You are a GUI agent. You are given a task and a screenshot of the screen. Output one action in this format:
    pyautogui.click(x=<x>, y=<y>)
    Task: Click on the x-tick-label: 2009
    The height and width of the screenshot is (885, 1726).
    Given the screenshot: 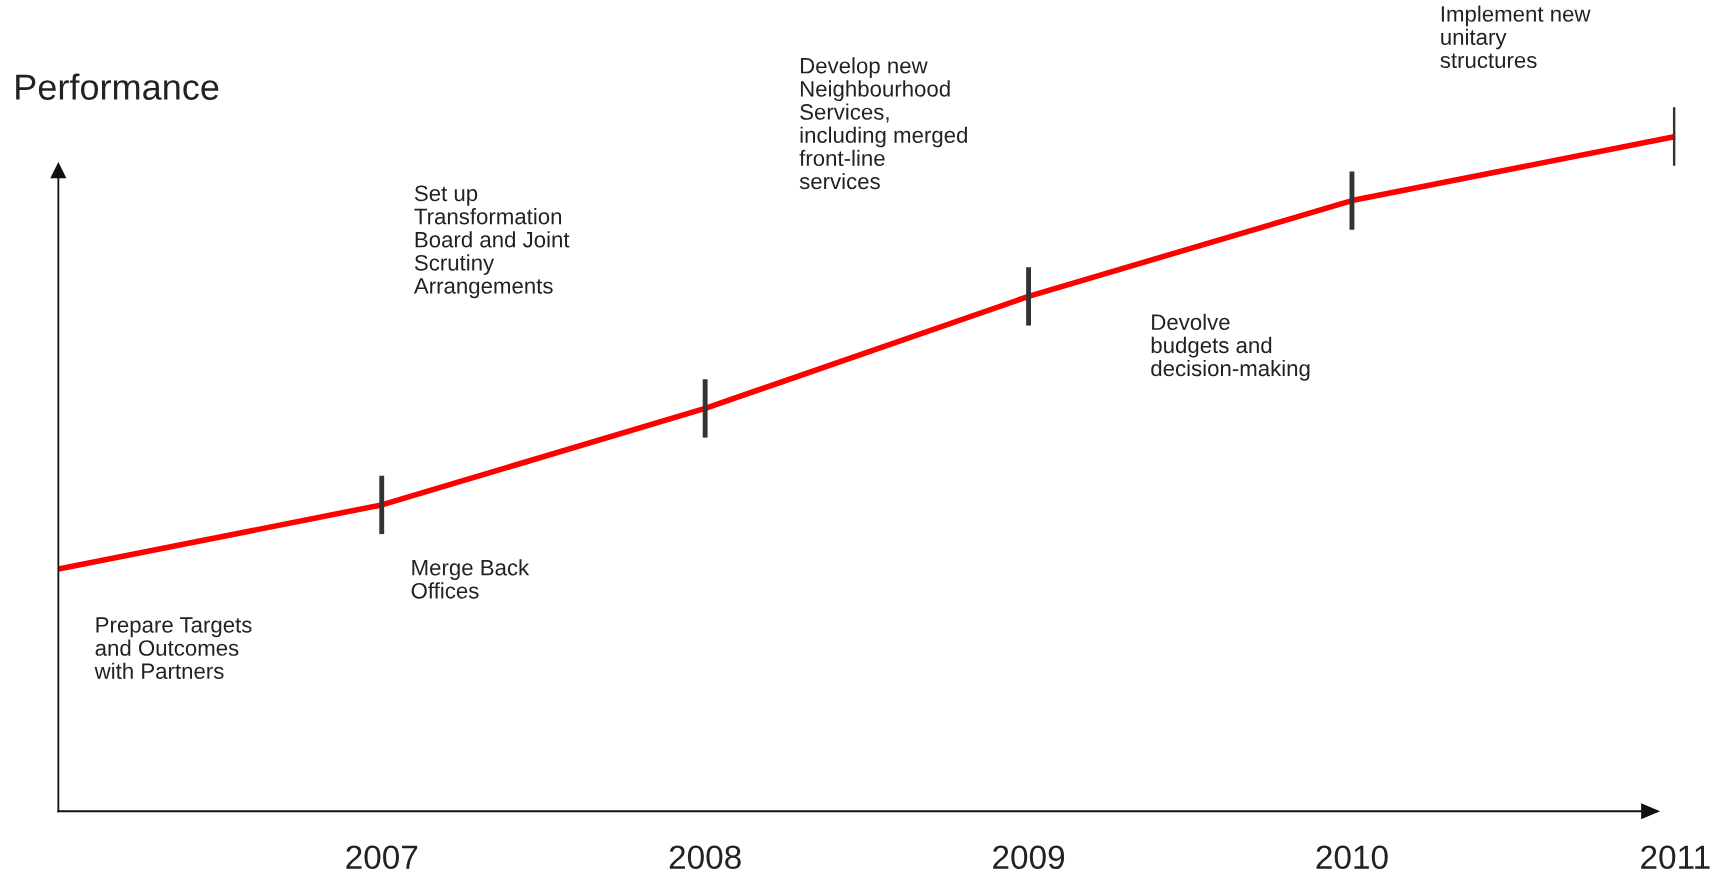 What is the action you would take?
    pyautogui.click(x=1029, y=857)
    